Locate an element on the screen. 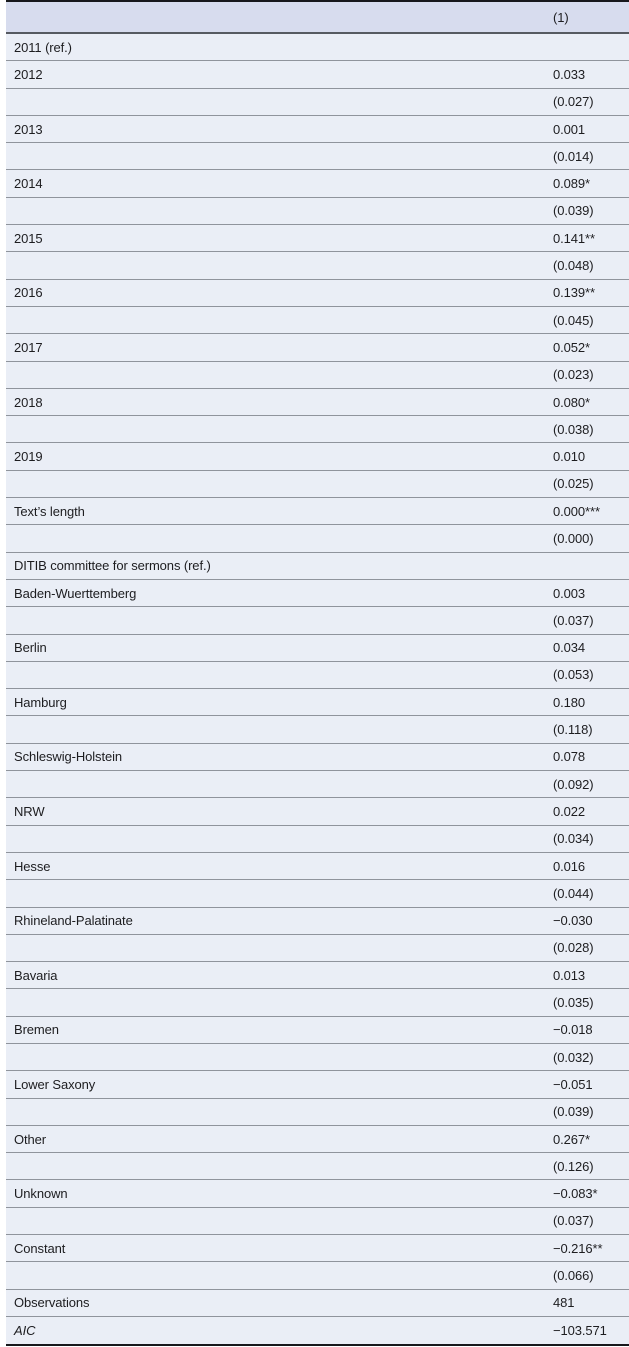 The image size is (629, 1347). table-row: Observations 481 is located at coordinates (317, 1303).